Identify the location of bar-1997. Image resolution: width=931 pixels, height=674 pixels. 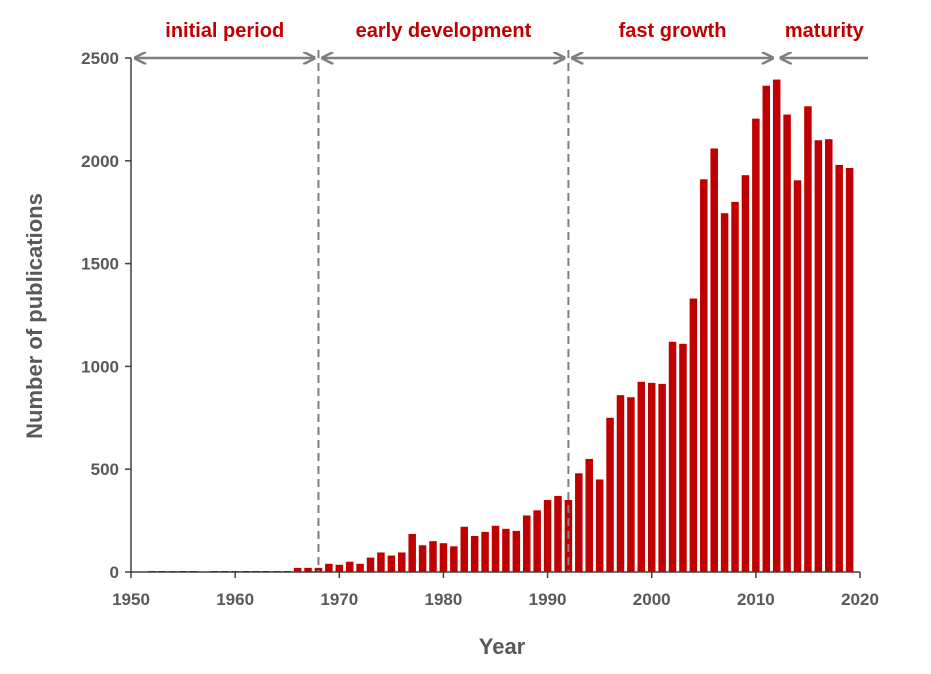
(620, 483).